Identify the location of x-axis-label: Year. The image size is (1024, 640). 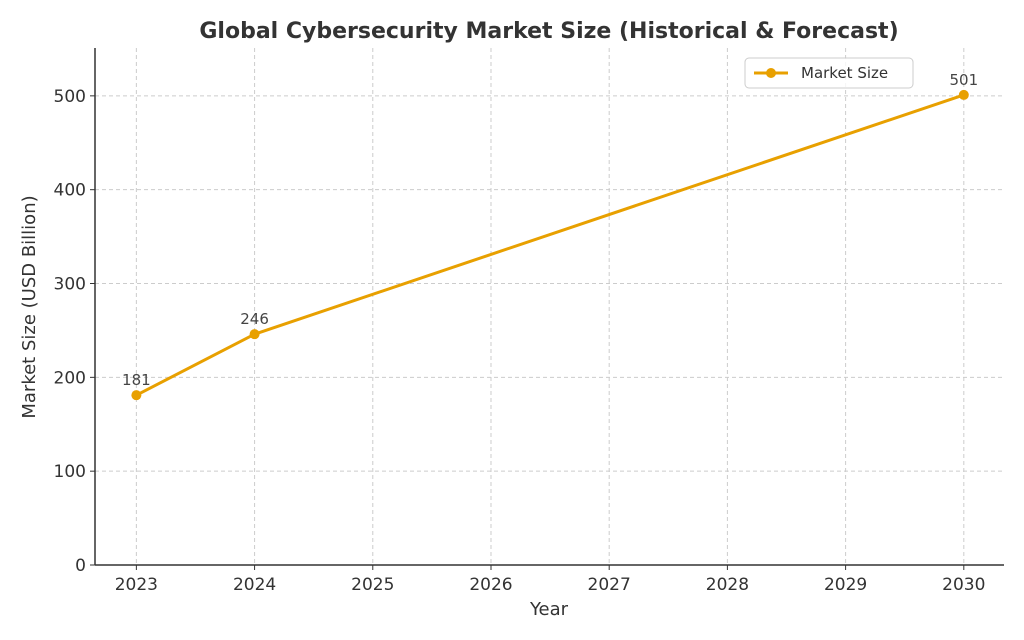
(549, 609).